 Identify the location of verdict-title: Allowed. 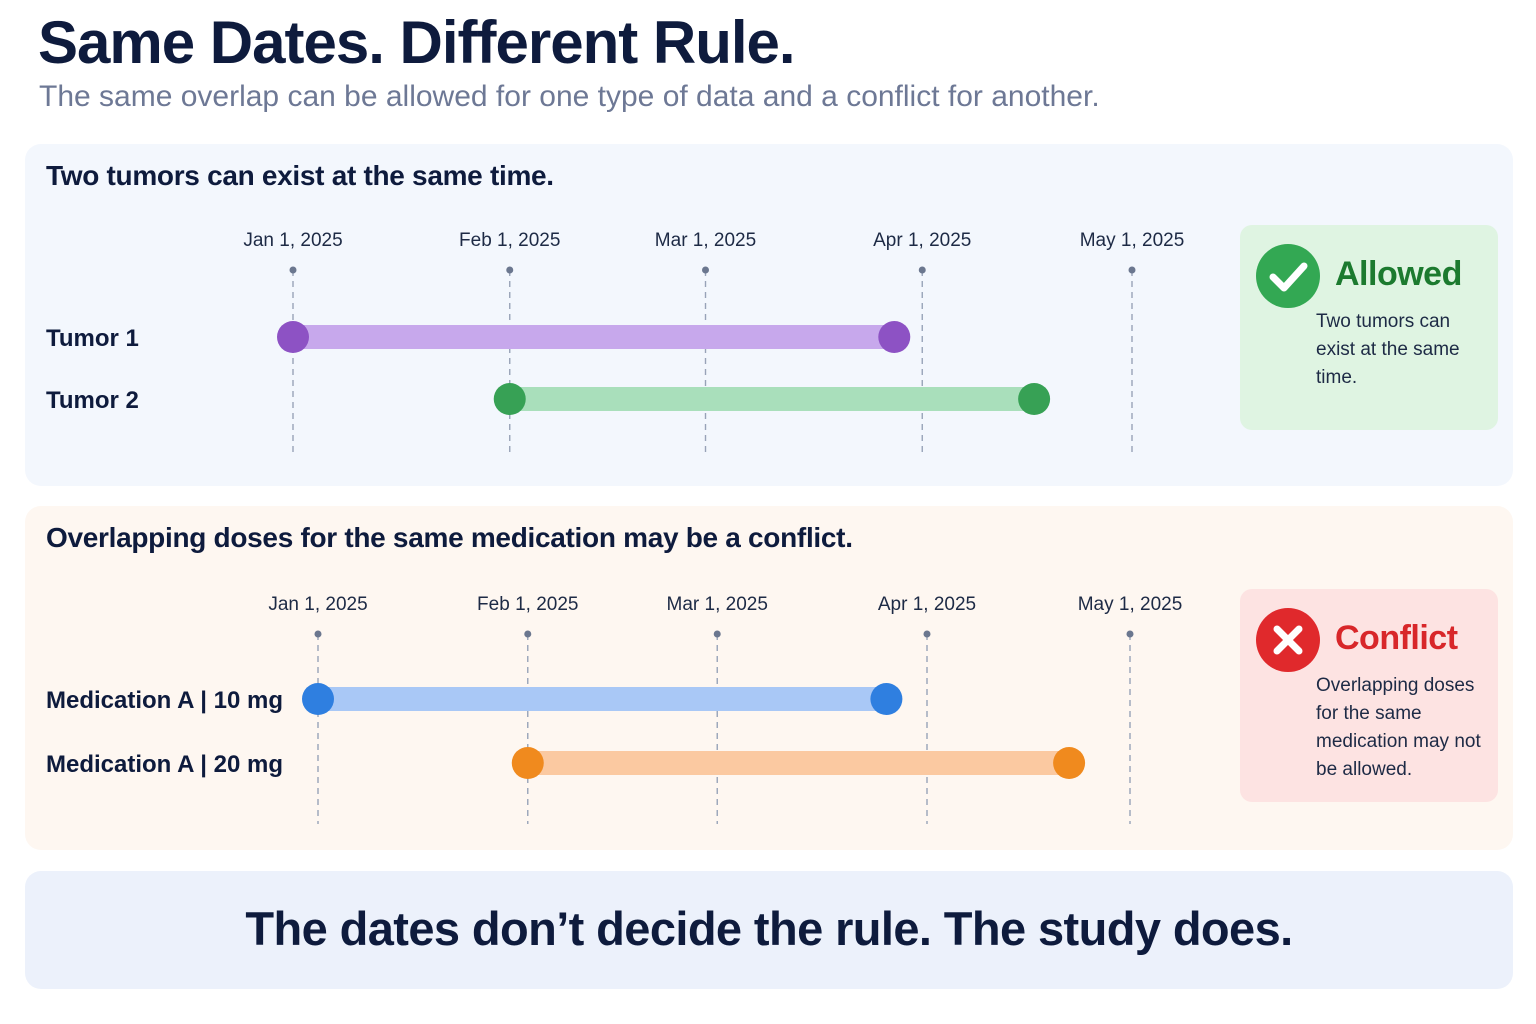
(1398, 274).